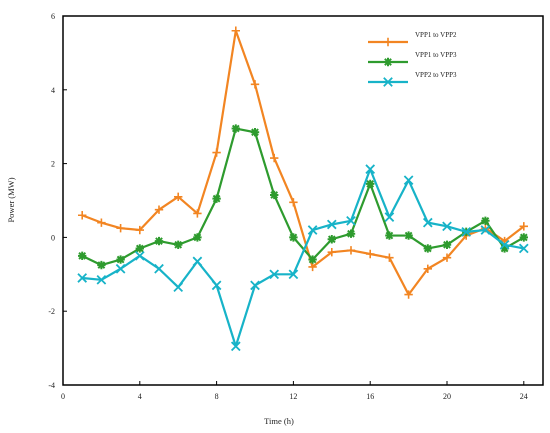 The width and height of the screenshot is (550, 433). Describe the element at coordinates (436, 35) in the screenshot. I see `legend-label: VPP1 to VPP2` at that location.